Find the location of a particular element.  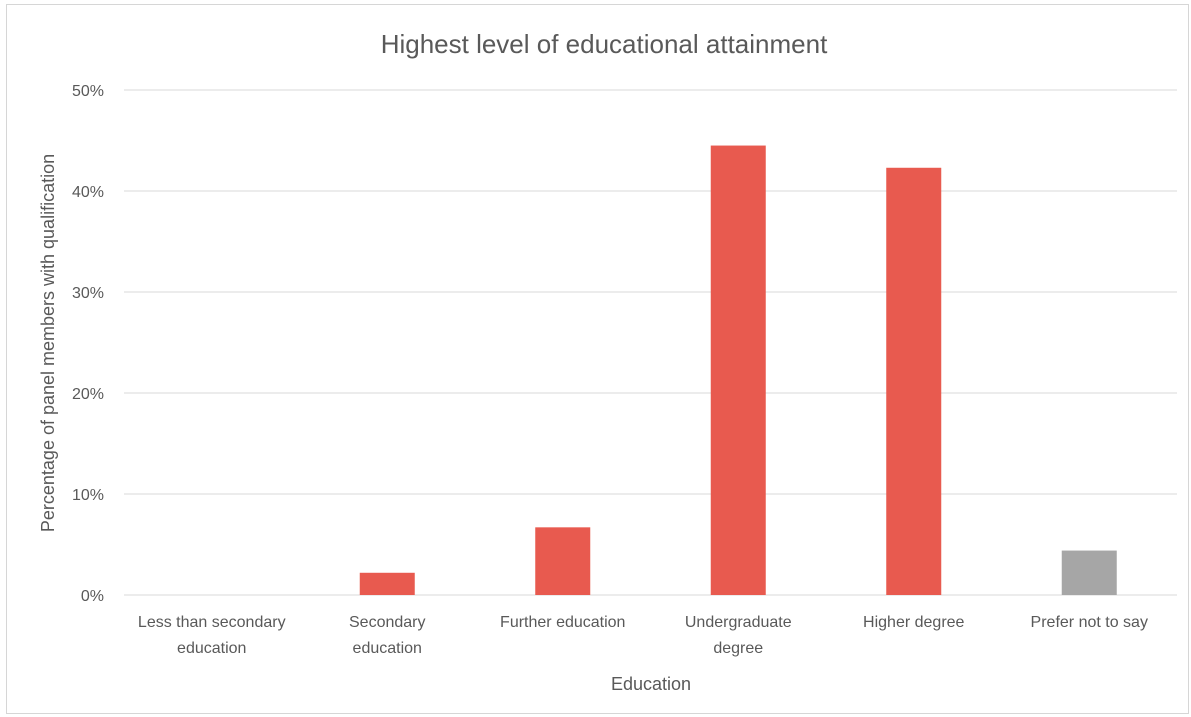

y-axis-ticks: 0% 10% 20% 30% 40% 50% is located at coordinates (88, 344).